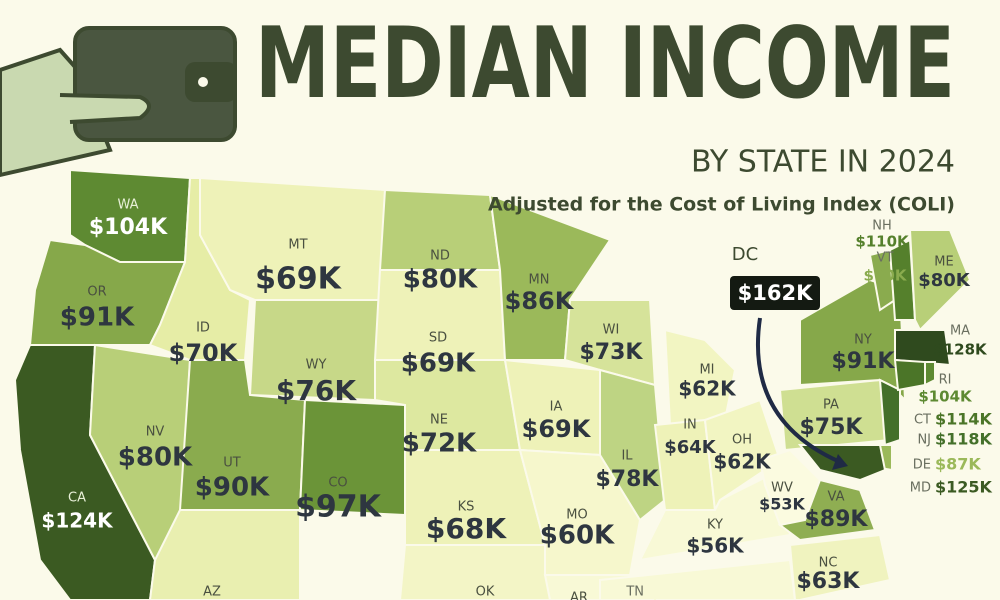 Image resolution: width=1000 pixels, height=600 pixels. I want to click on state-abbr: VA, so click(836, 497).